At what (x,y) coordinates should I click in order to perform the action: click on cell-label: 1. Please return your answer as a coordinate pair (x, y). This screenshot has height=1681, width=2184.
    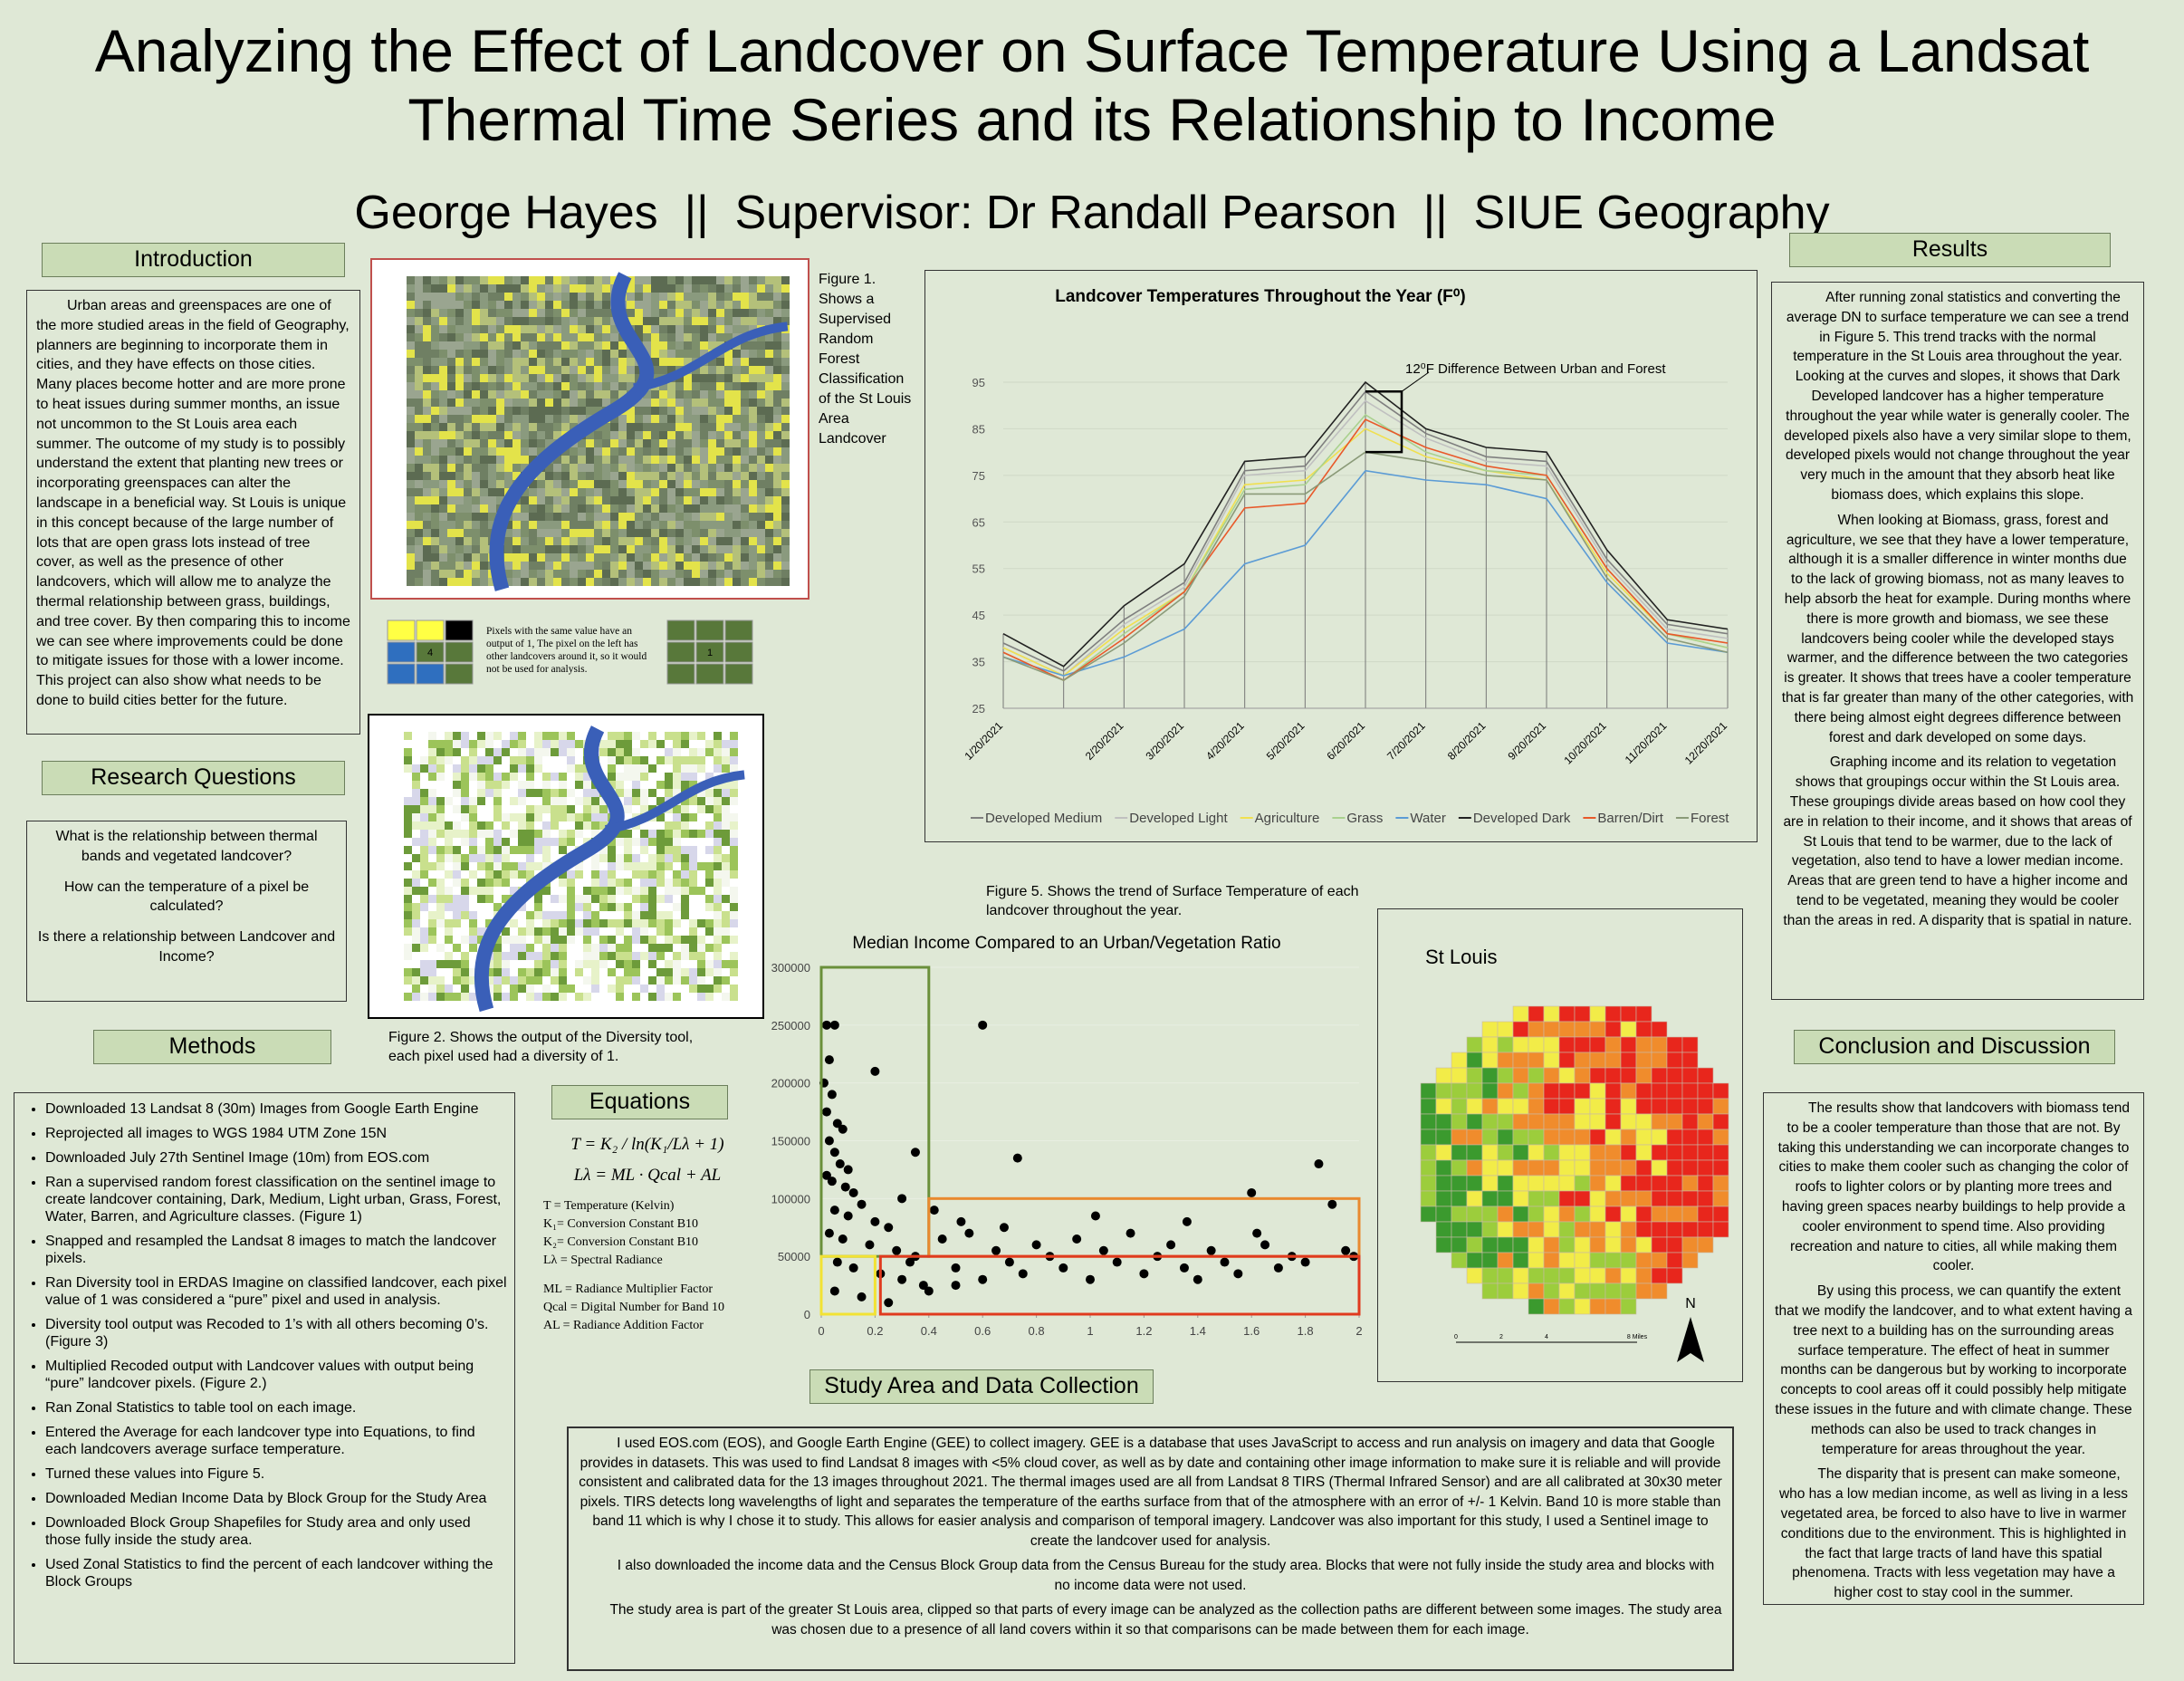
    Looking at the image, I should click on (710, 653).